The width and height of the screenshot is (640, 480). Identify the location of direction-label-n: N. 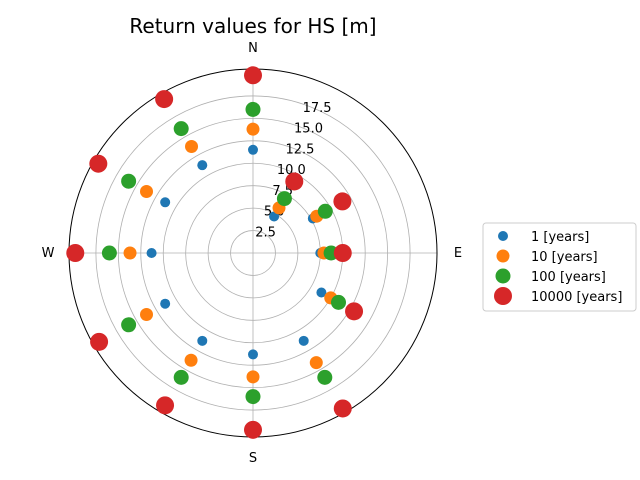
(253, 48).